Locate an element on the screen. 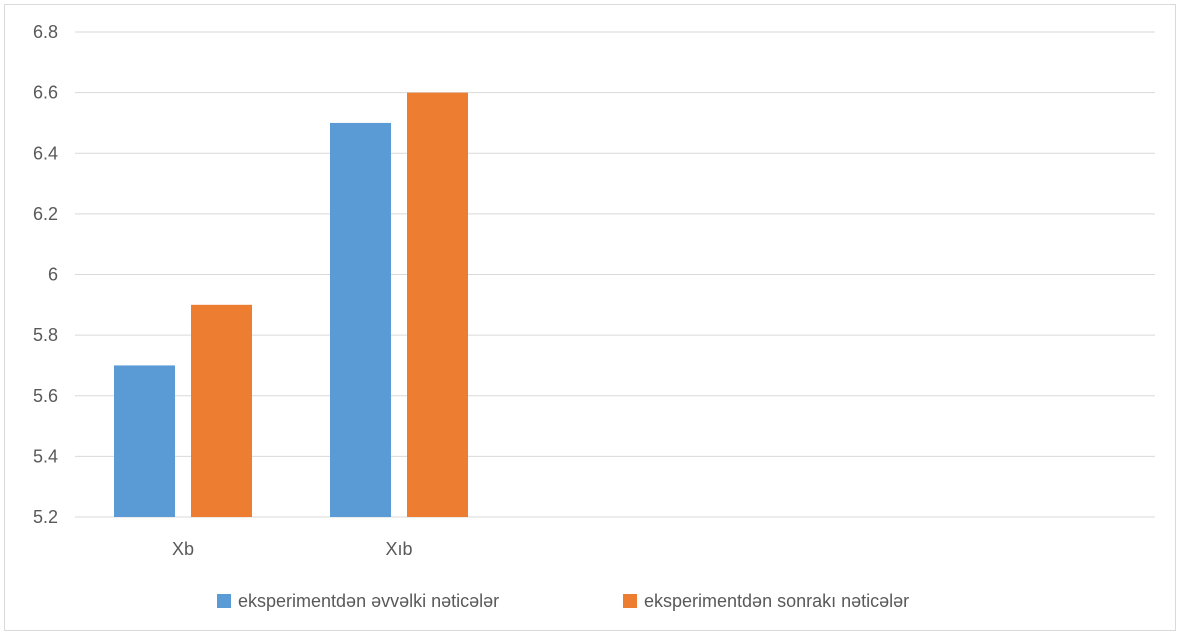 The width and height of the screenshot is (1182, 636). x-axis-tick-labels: Xb Xıb is located at coordinates (292, 549).